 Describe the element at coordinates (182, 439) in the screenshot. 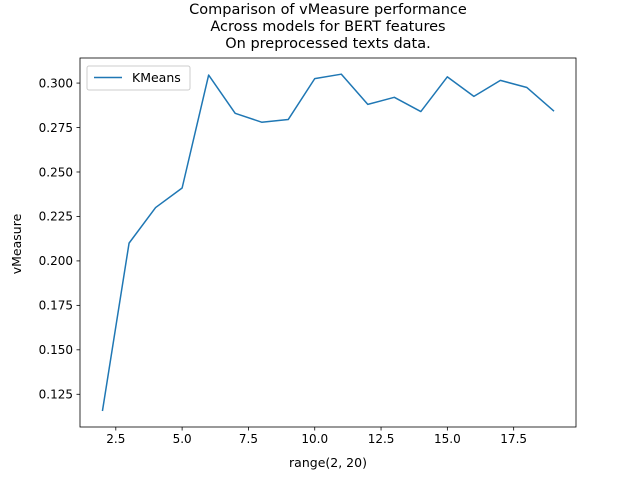

I see `x-tick-label: 5.0` at that location.